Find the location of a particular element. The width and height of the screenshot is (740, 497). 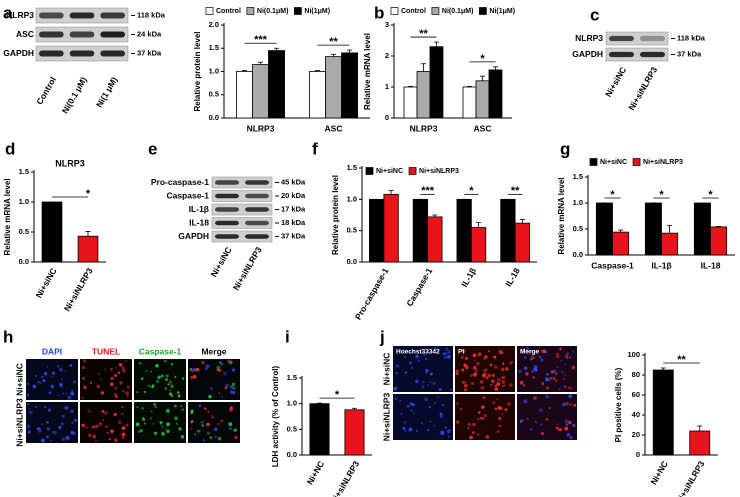

y-tick-label: 0.0 is located at coordinates (24, 261).